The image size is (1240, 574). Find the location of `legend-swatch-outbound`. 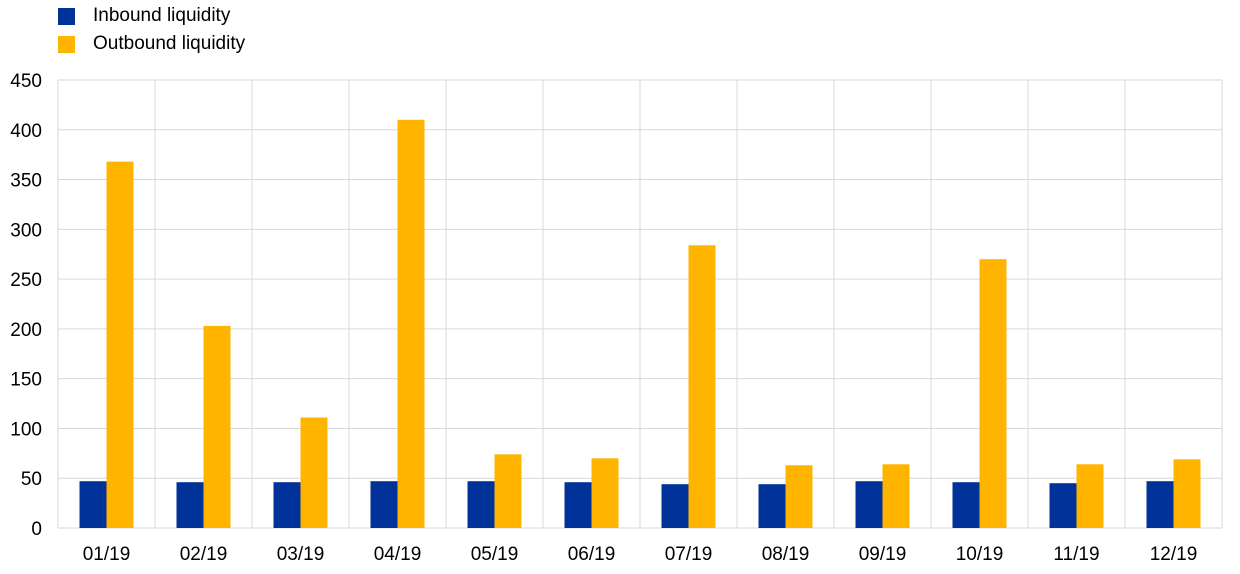

legend-swatch-outbound is located at coordinates (66, 44).